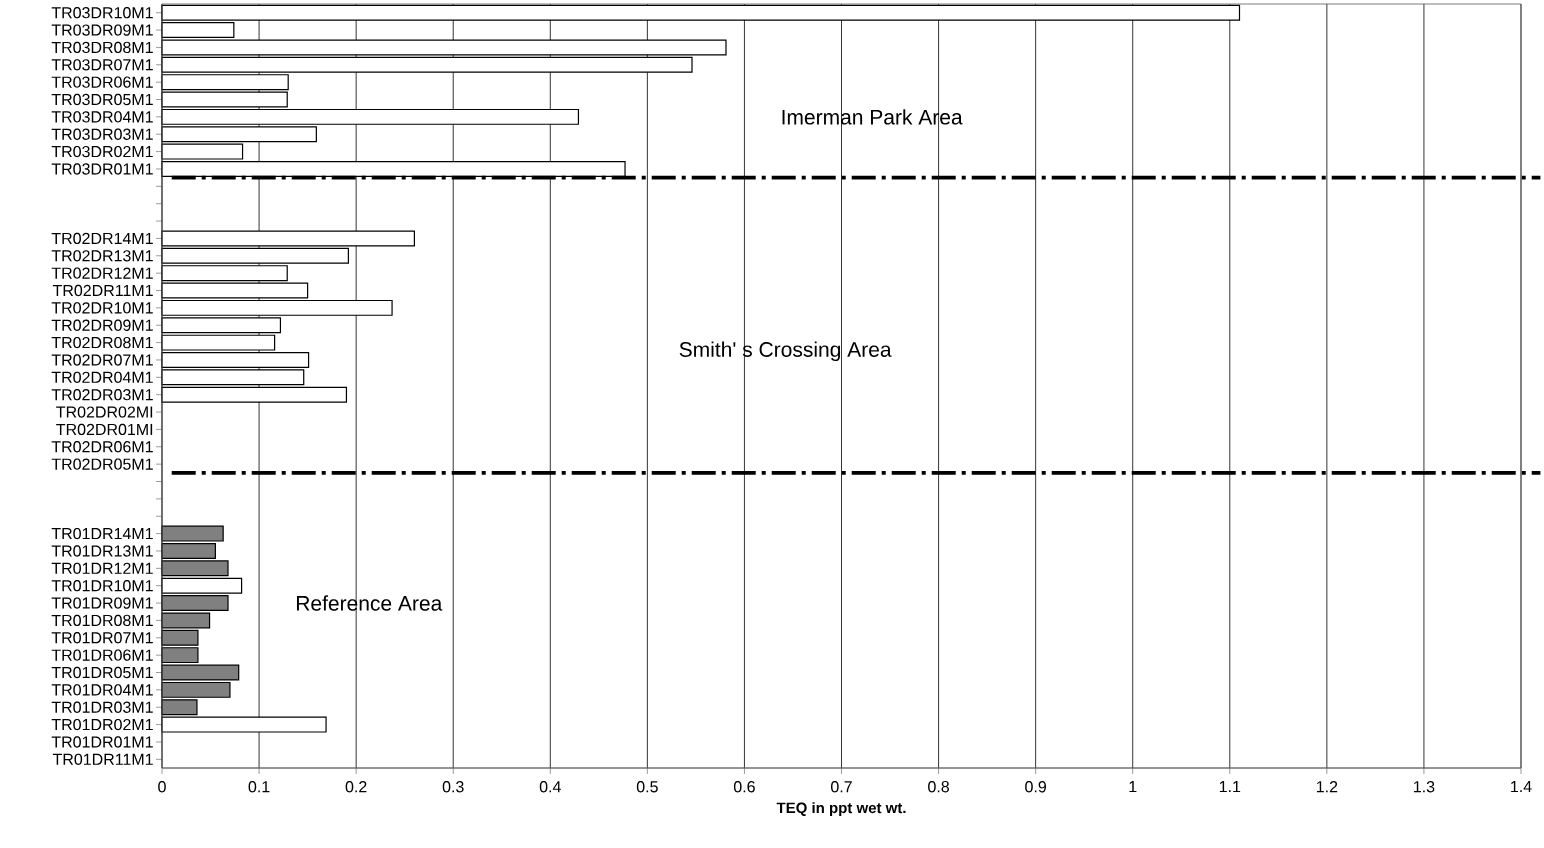 This screenshot has height=848, width=1544. I want to click on x-tick-label: 0.9, so click(1035, 787).